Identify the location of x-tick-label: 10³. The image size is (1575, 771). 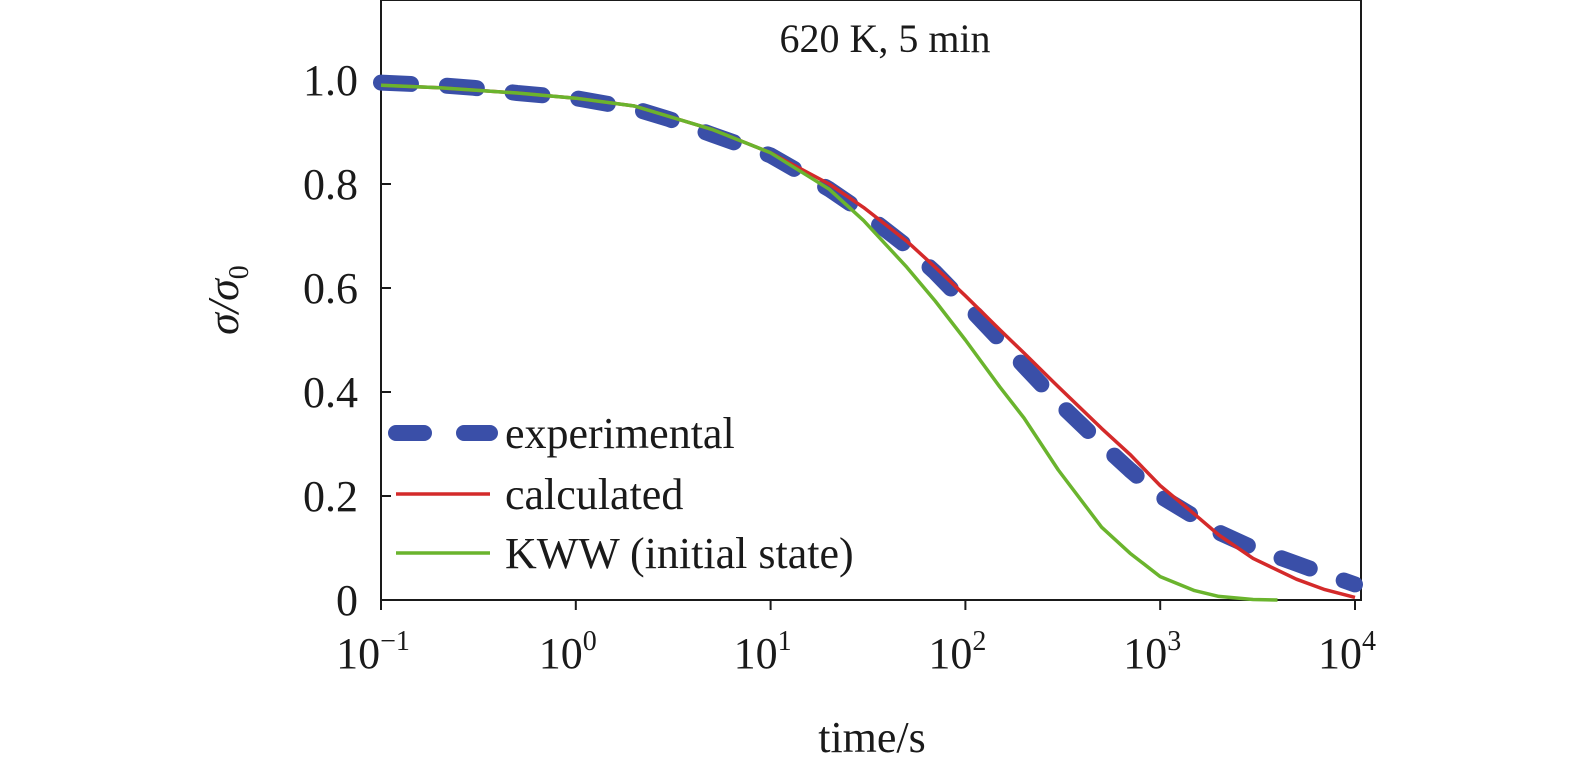
(1152, 652).